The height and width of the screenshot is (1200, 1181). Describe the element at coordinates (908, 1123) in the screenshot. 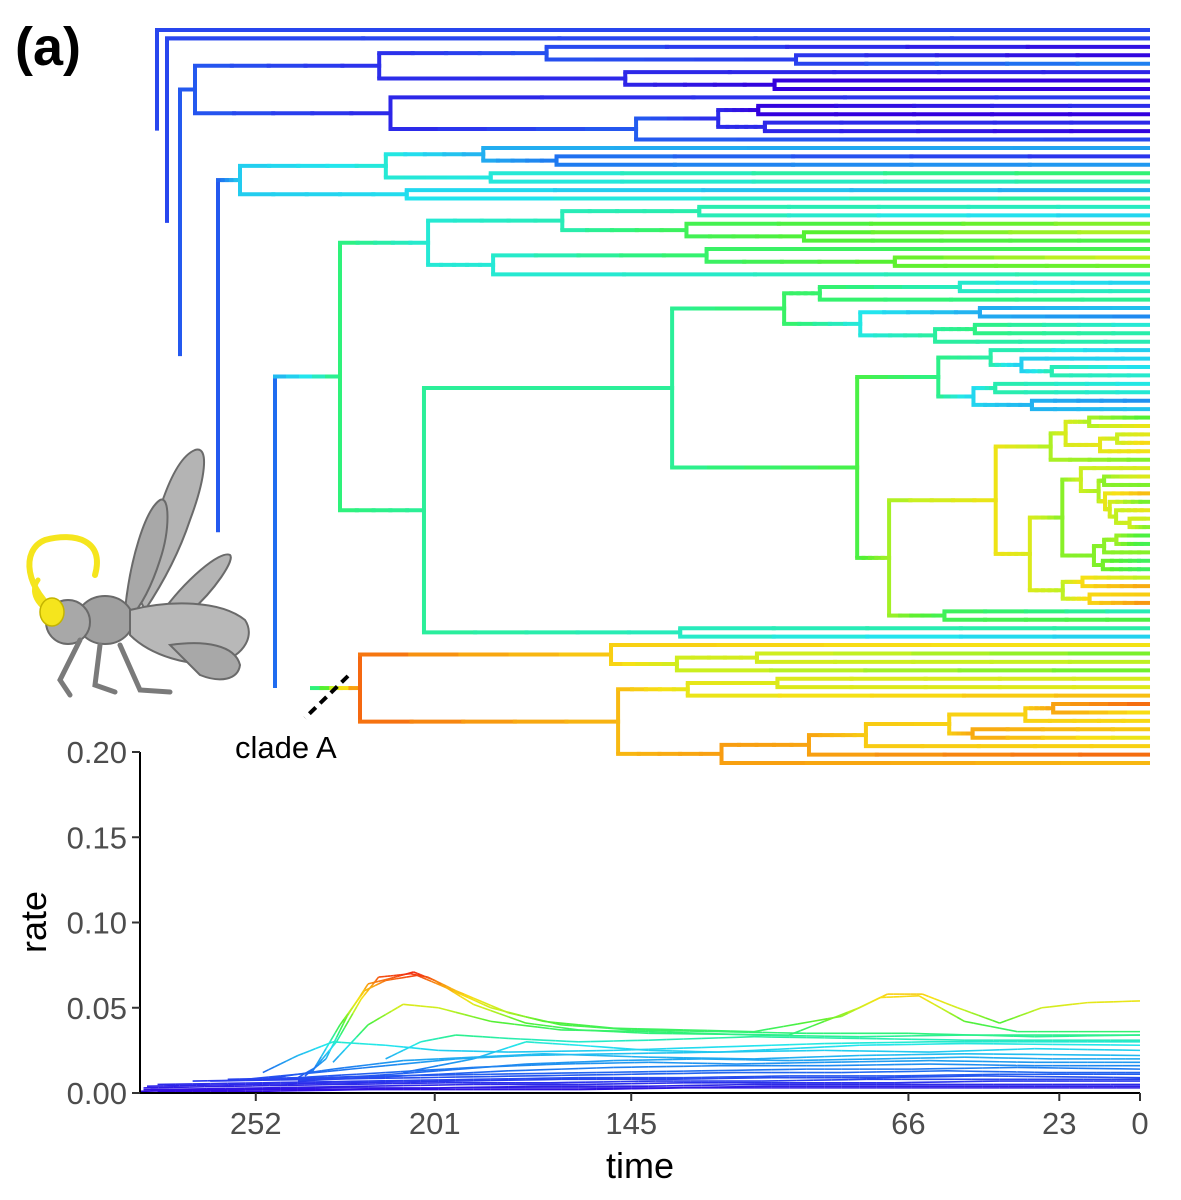

I see `x-tick-label: 66` at that location.